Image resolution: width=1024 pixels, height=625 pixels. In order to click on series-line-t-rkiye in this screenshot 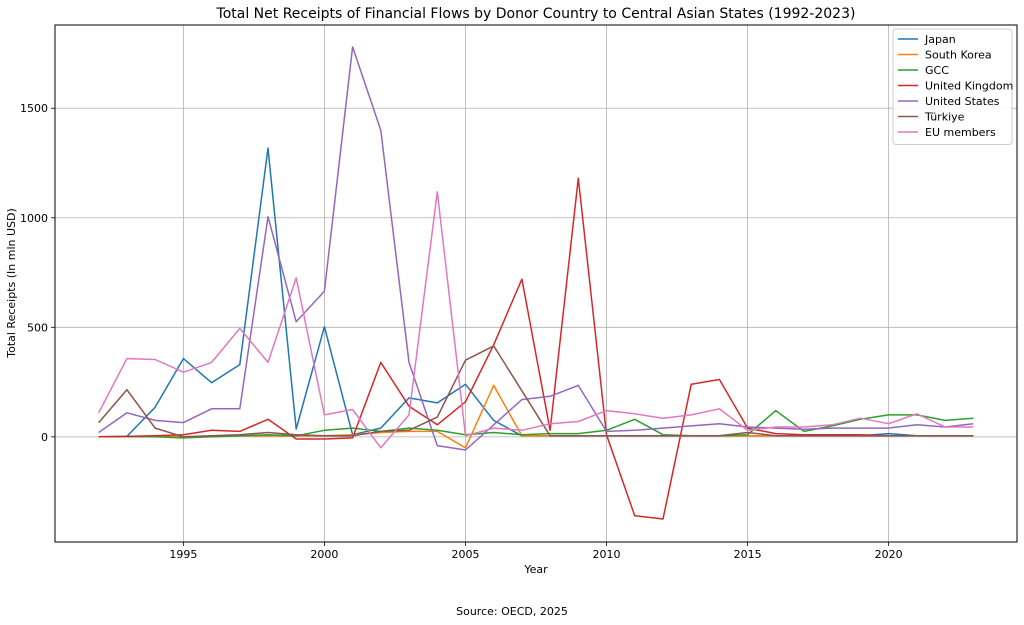, I will do `click(536, 391)`.